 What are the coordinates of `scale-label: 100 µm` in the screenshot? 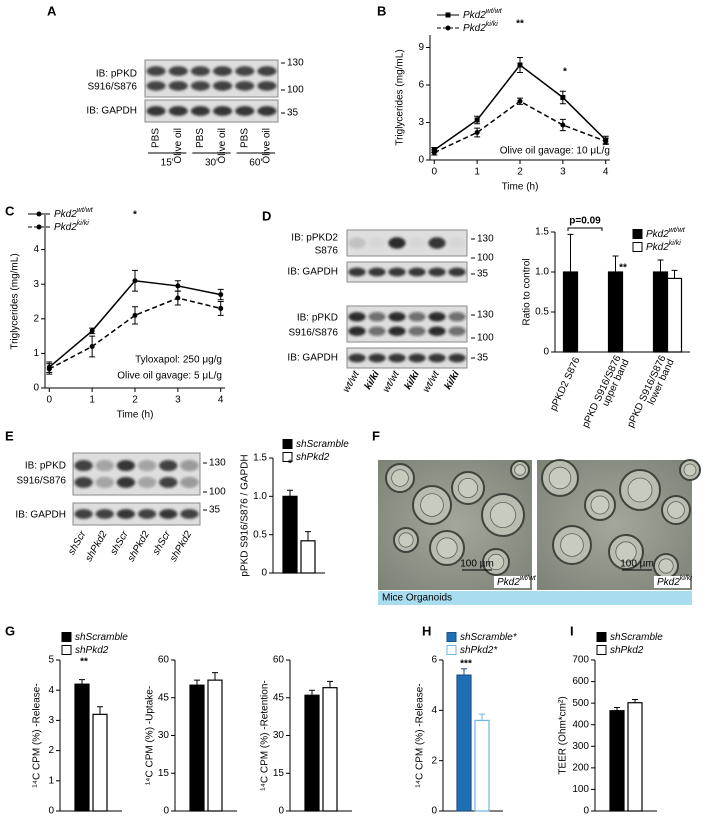 It's located at (637, 564).